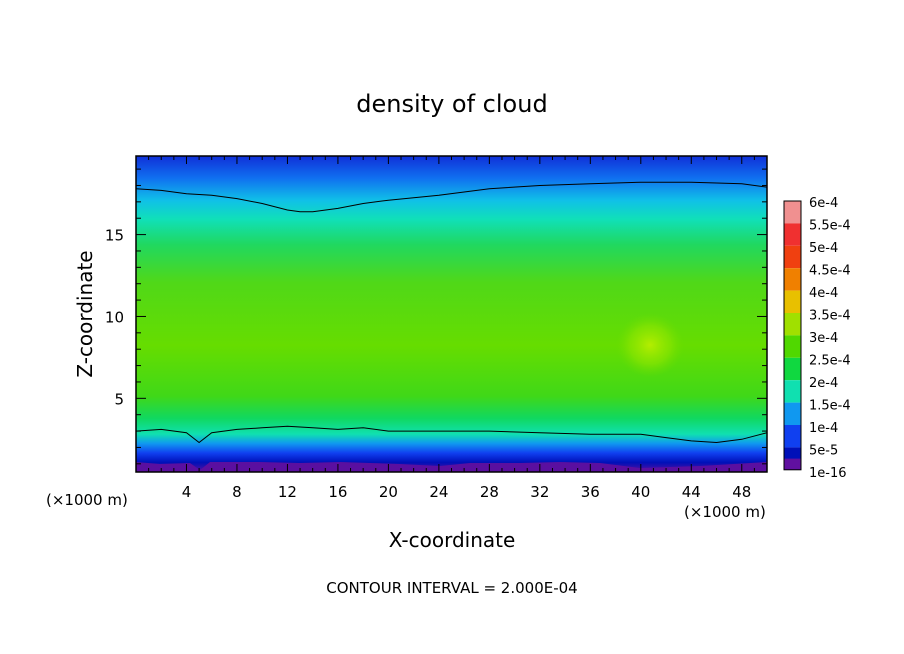 Image resolution: width=904 pixels, height=654 pixels. Describe the element at coordinates (823, 203) in the screenshot. I see `colorbar-label: 6e-4` at that location.